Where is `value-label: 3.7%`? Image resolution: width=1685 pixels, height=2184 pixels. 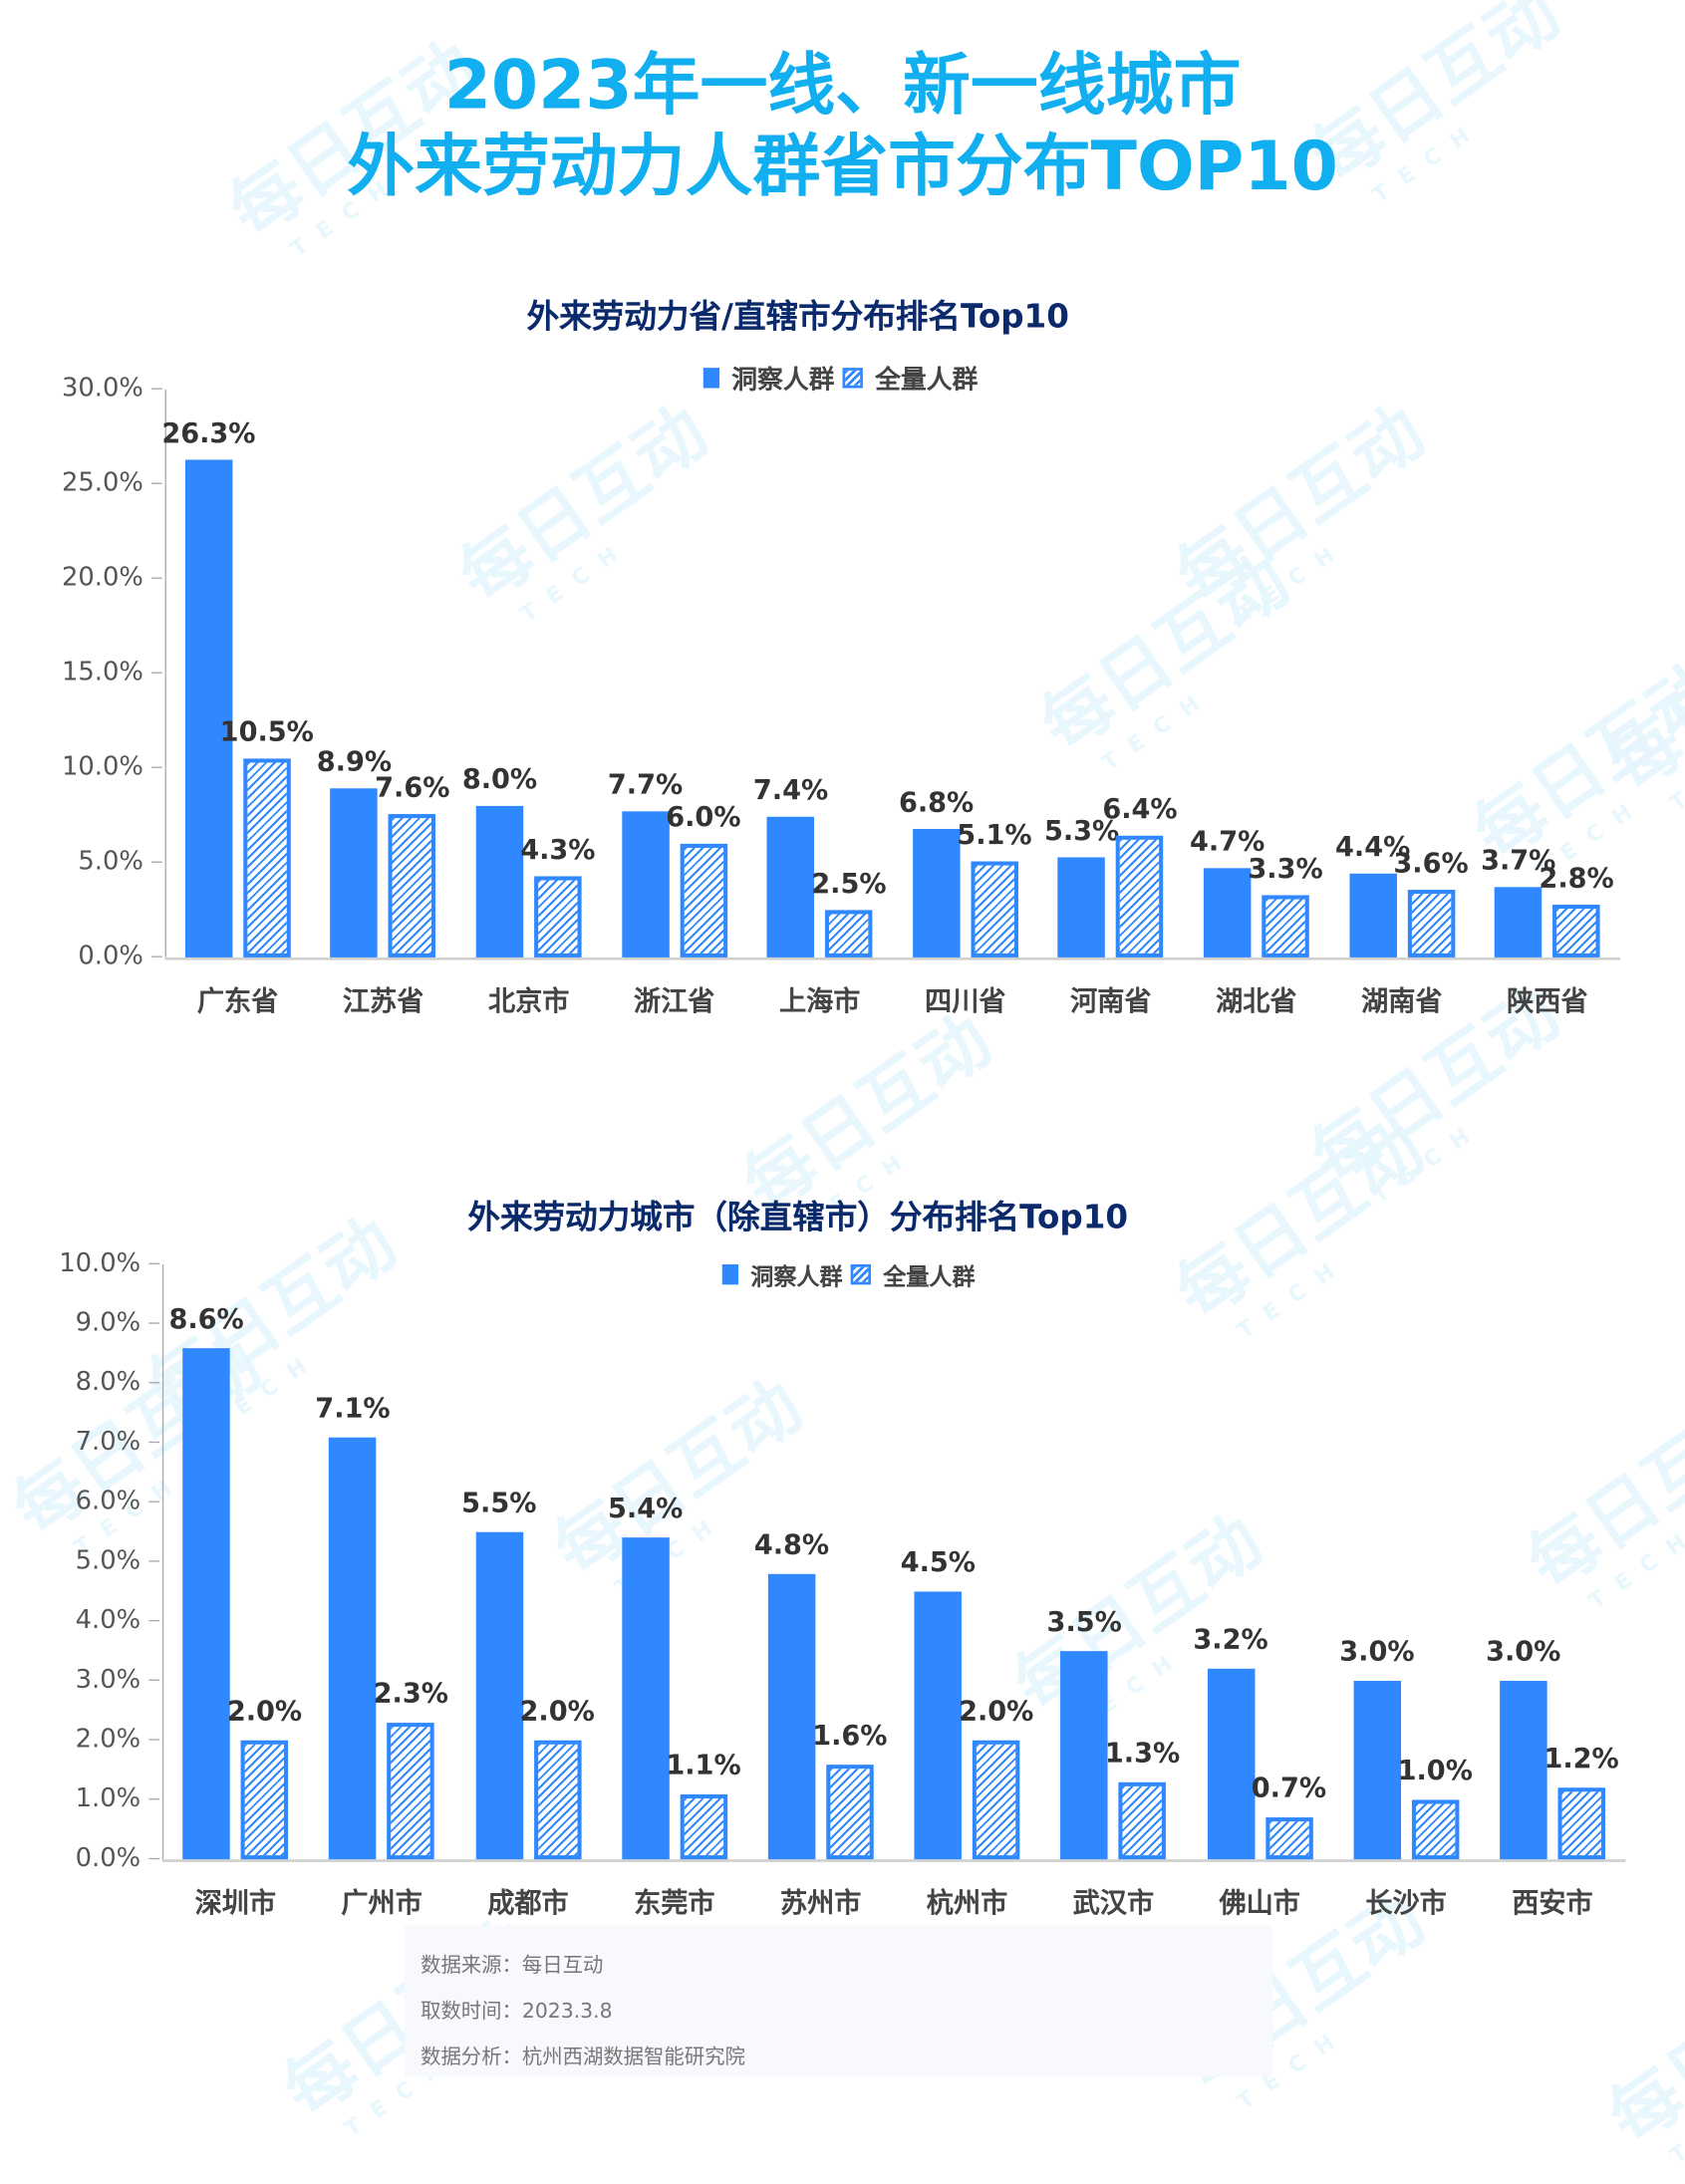
value-label: 3.7% is located at coordinates (1518, 860).